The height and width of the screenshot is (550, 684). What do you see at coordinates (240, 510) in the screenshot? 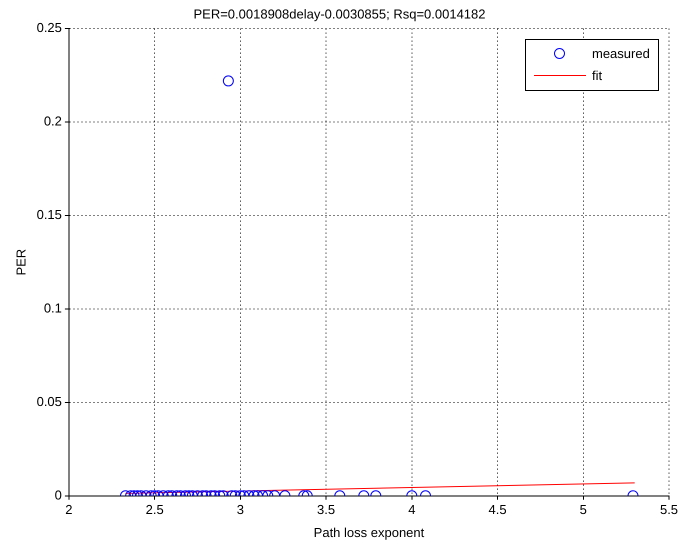
I see `x-tick-label: 3` at bounding box center [240, 510].